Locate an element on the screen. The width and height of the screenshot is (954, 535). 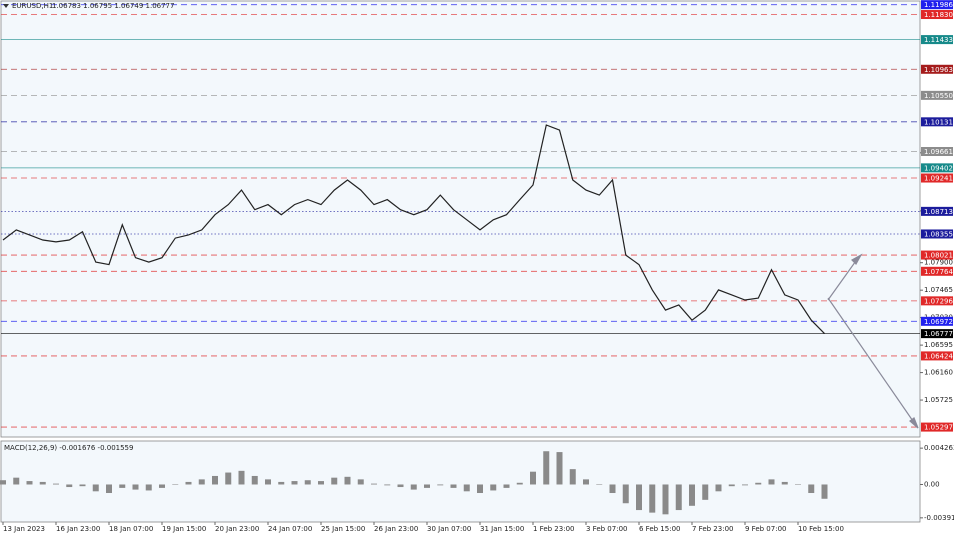
x-tick-label: 18 Jan 07:00 is located at coordinates (131, 529).